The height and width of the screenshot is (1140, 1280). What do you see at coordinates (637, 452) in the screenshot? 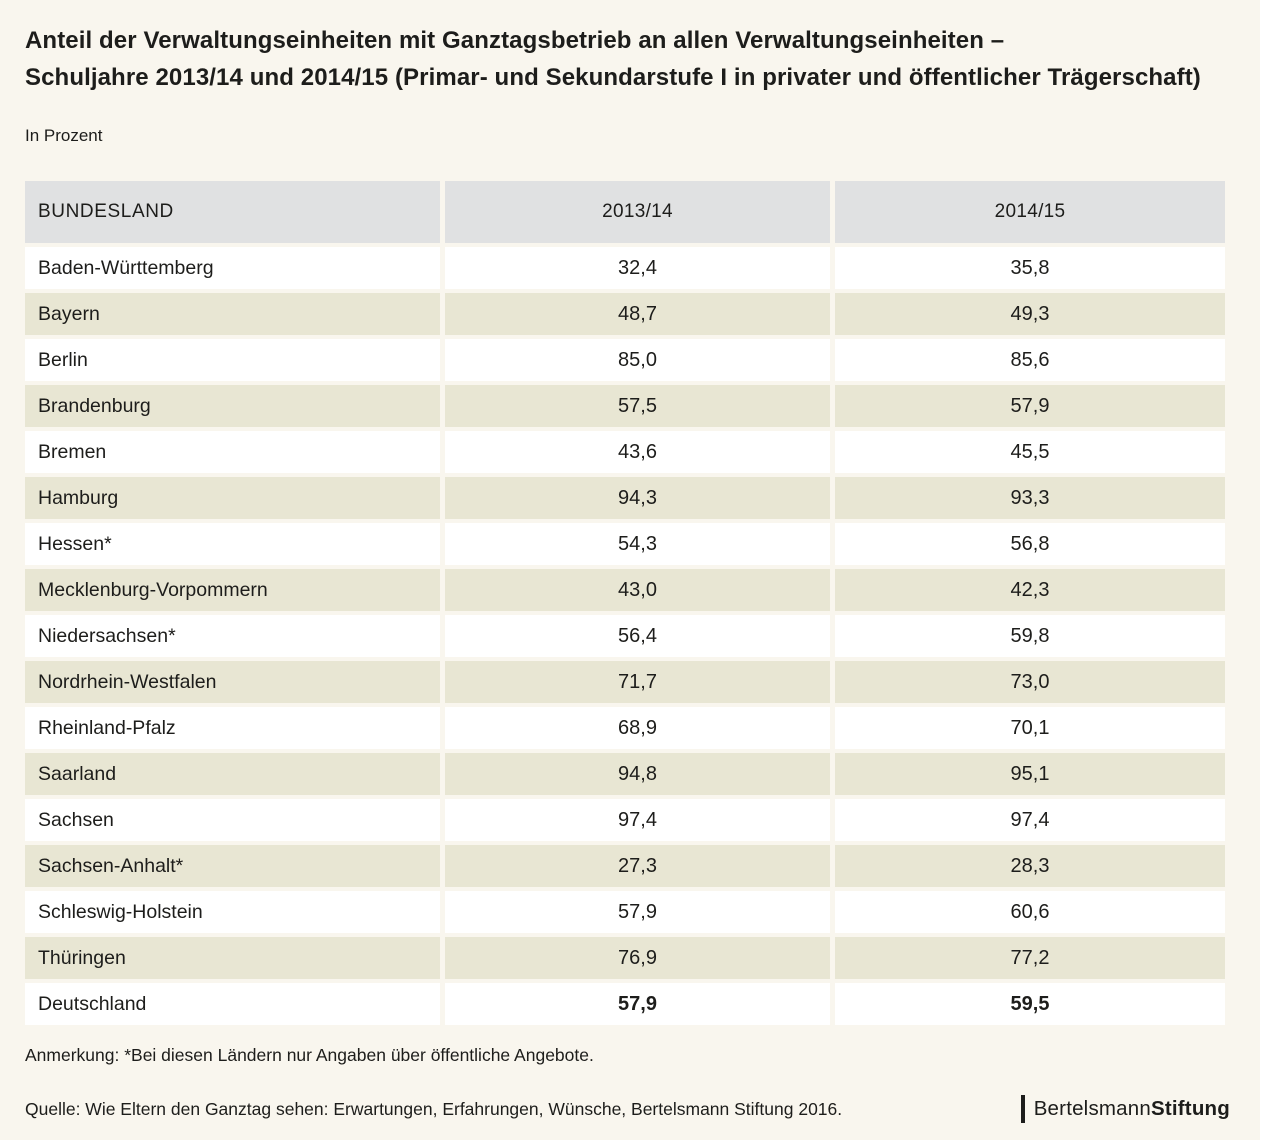
I see `cell-value-2013-14: 43,6` at bounding box center [637, 452].